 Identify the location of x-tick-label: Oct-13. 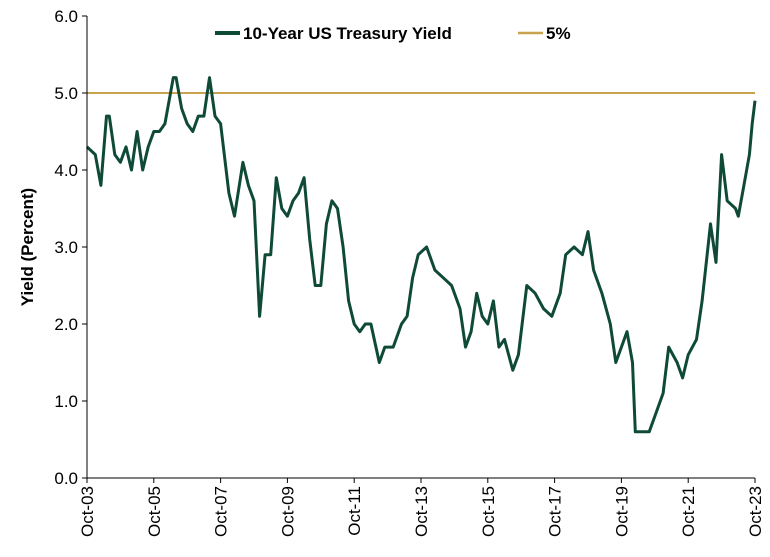
(421, 511).